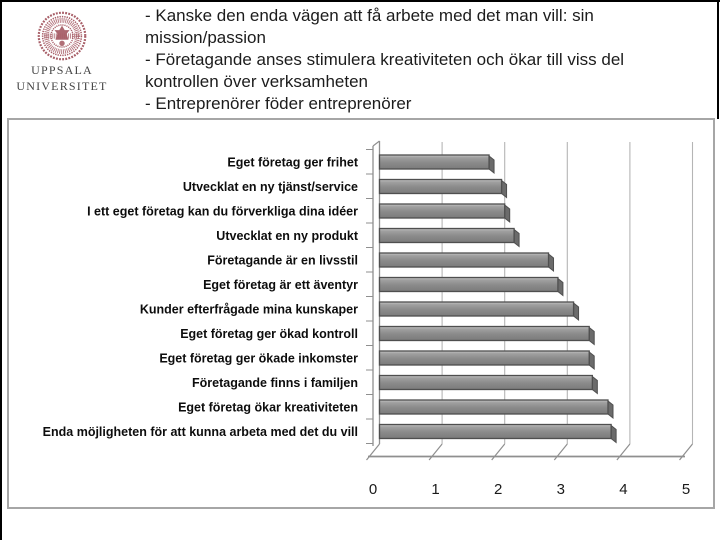 Image resolution: width=720 pixels, height=540 pixels. What do you see at coordinates (373, 489) in the screenshot?
I see `x-tick-label: 0` at bounding box center [373, 489].